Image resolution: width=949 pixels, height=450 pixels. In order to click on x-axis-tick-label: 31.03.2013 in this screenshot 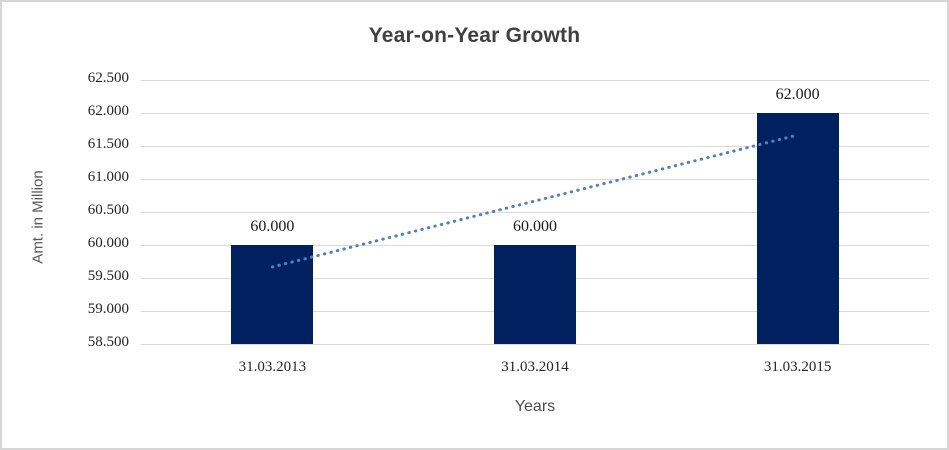, I will do `click(272, 367)`.